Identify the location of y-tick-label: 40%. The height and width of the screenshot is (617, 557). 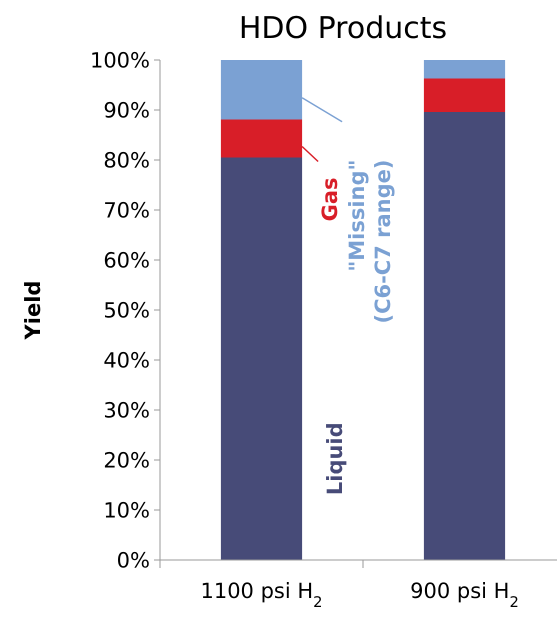
(126, 360).